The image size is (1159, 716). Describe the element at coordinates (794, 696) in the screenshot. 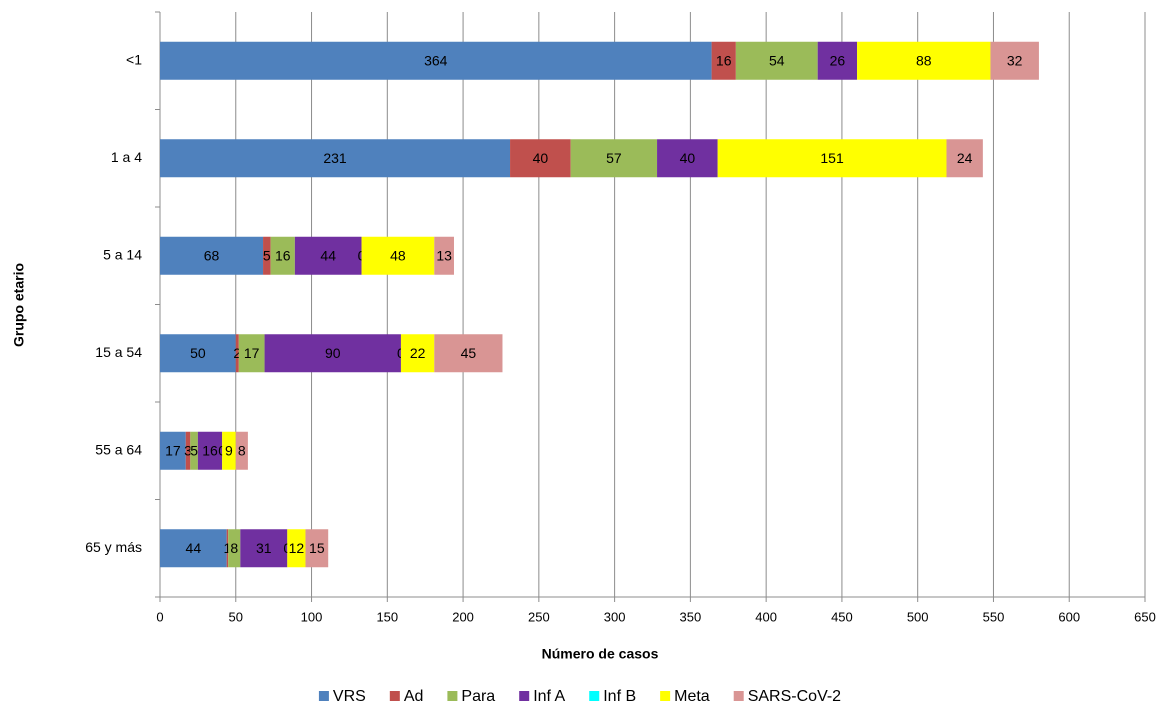

I see `legend-label: SARS-CoV-2` at that location.